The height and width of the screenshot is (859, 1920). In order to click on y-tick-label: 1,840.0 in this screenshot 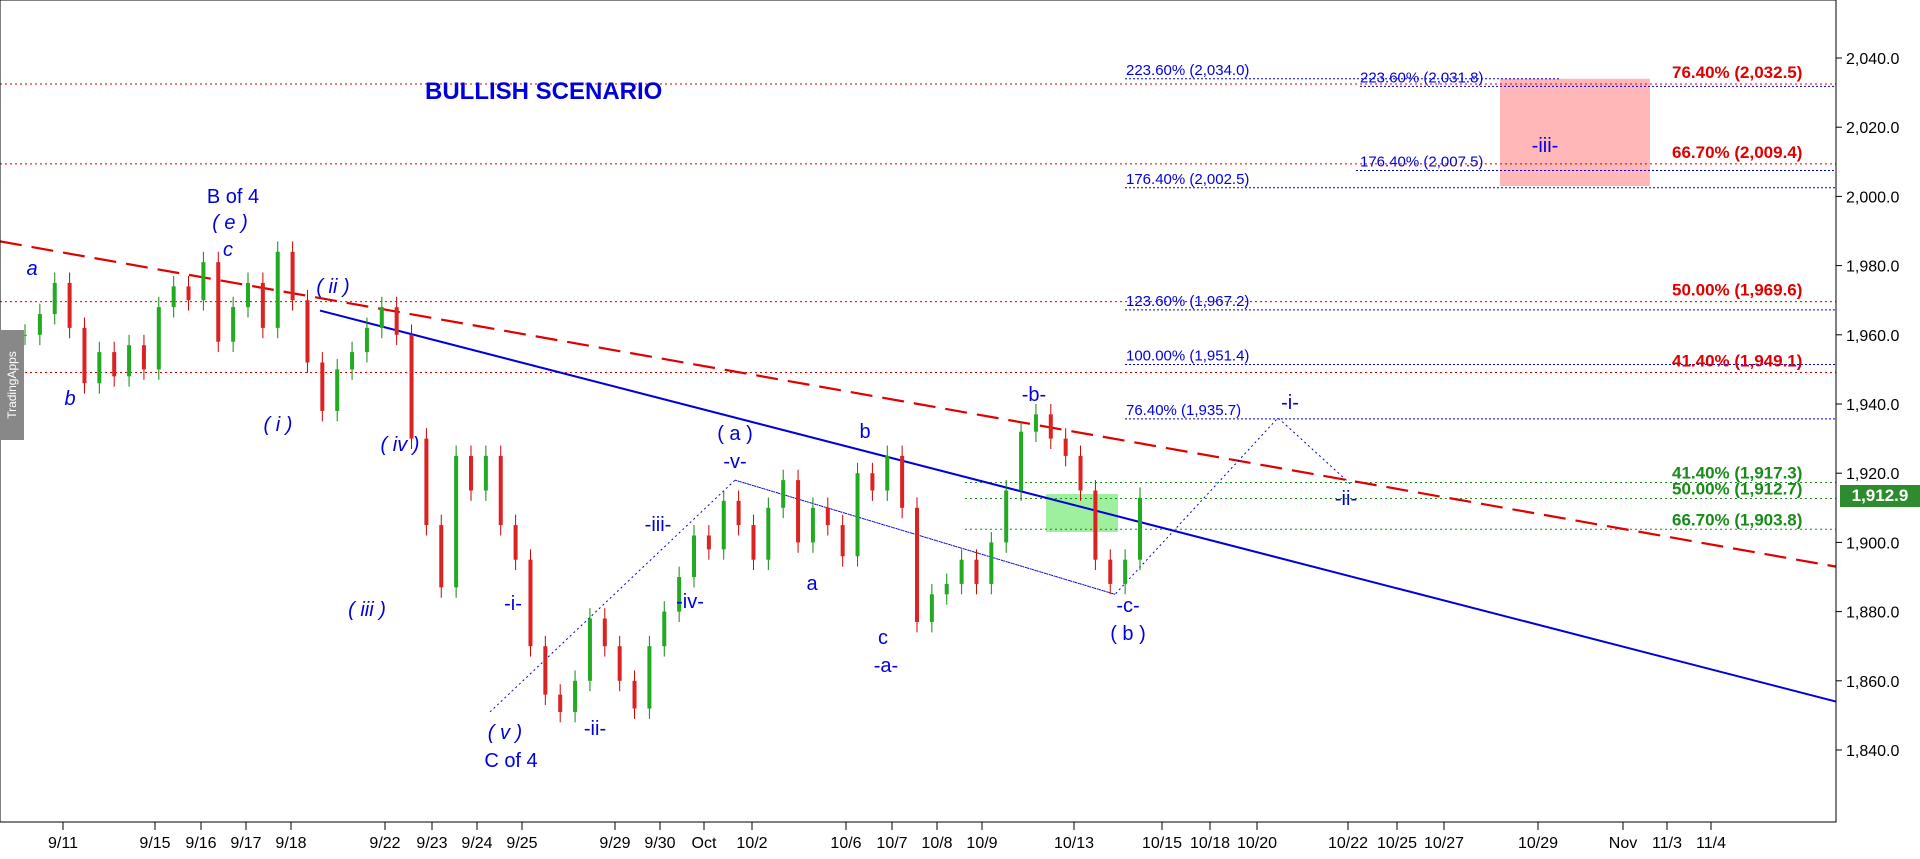, I will do `click(1872, 751)`.